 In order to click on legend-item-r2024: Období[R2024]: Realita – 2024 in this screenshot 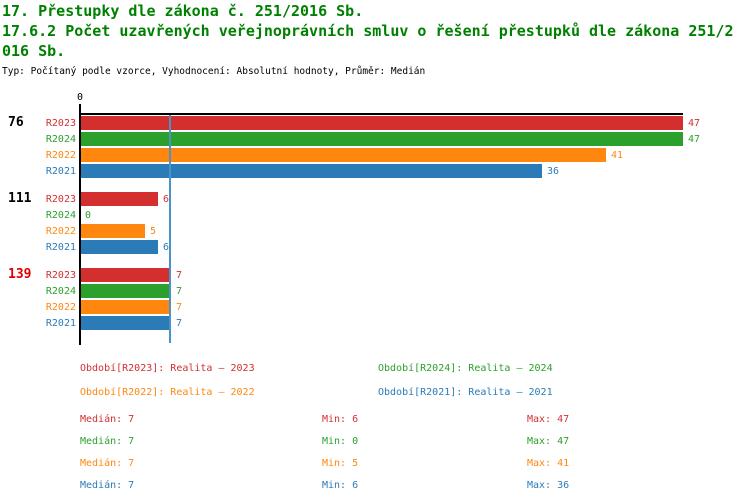, I will do `click(465, 368)`.